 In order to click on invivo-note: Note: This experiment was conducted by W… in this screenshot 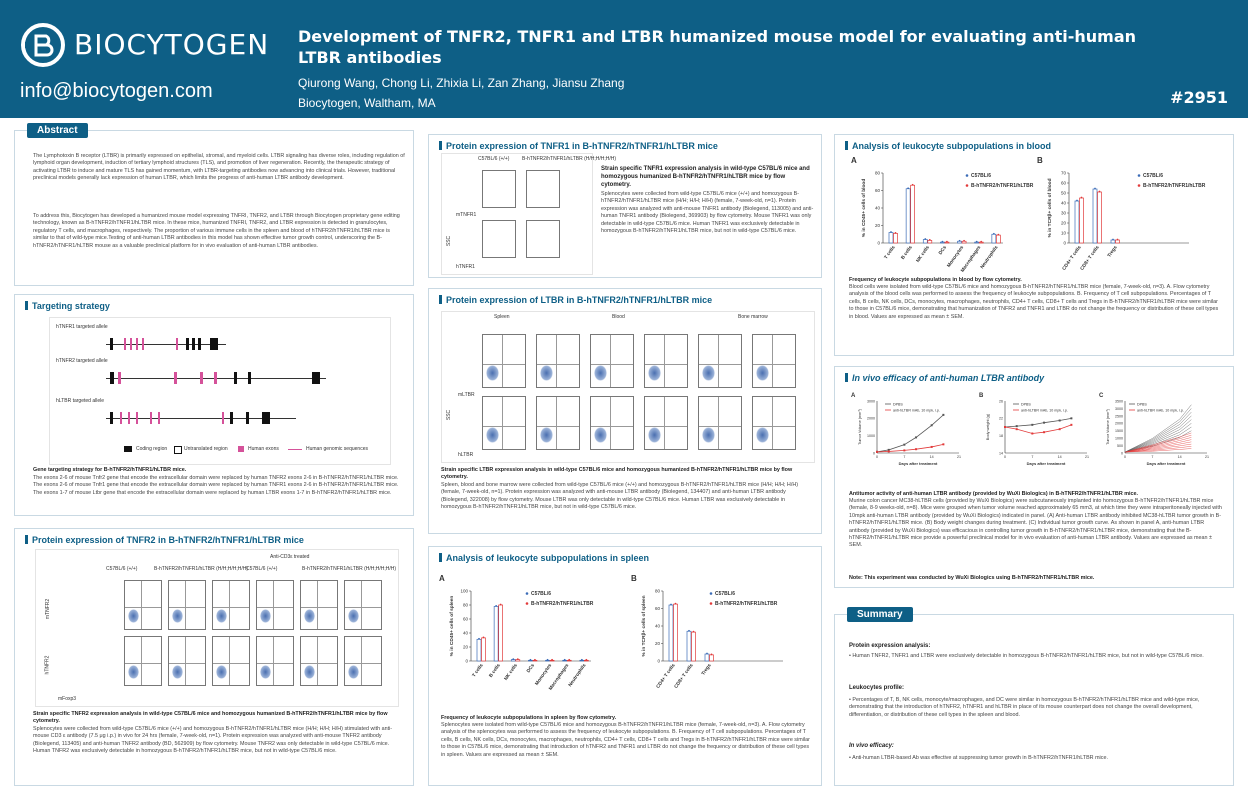, I will do `click(1036, 578)`.